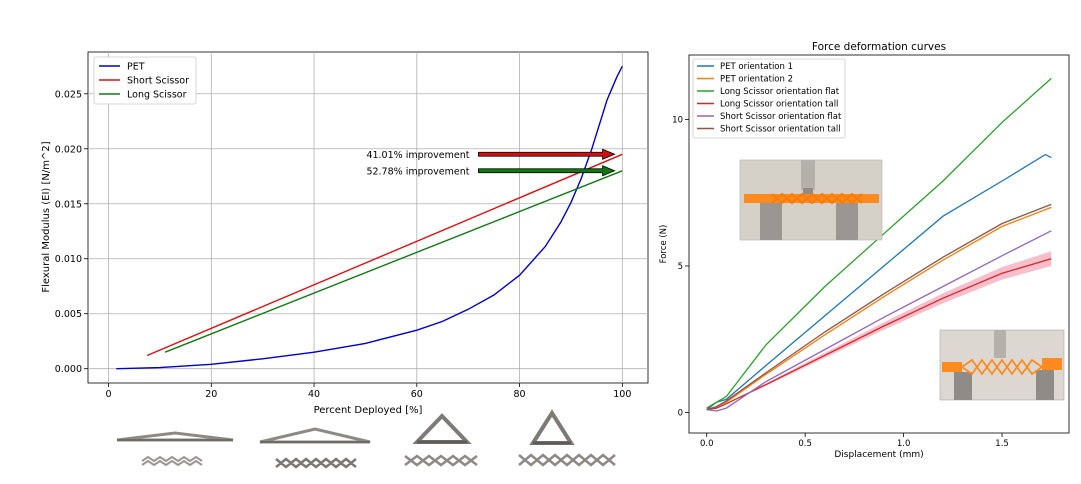 The width and height of the screenshot is (1081, 484). I want to click on right-title: Force deformation curves, so click(879, 47).